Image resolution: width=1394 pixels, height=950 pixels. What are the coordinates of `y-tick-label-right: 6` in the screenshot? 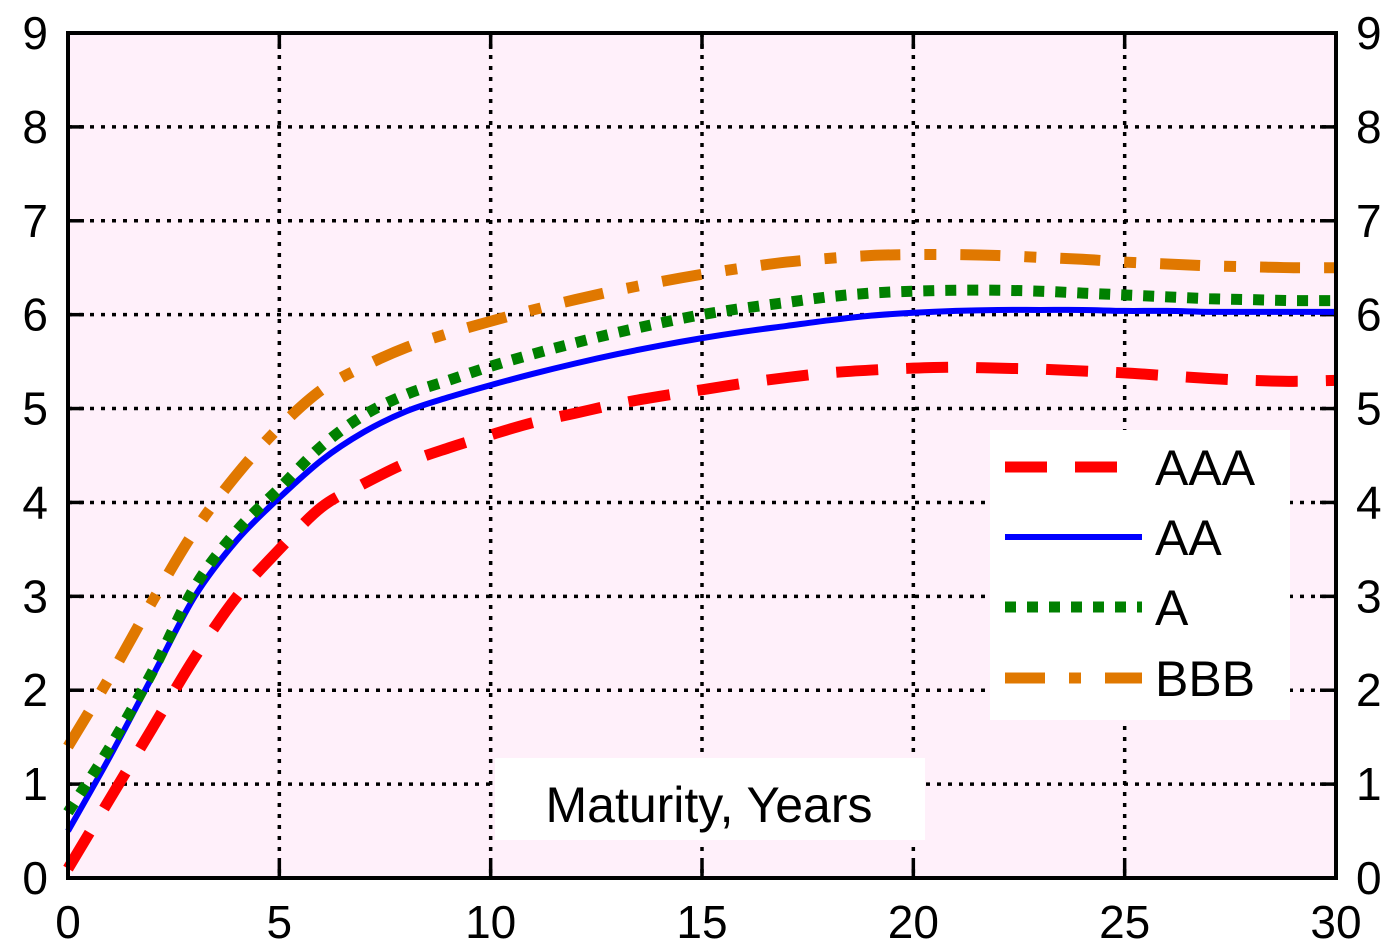 It's located at (1369, 315).